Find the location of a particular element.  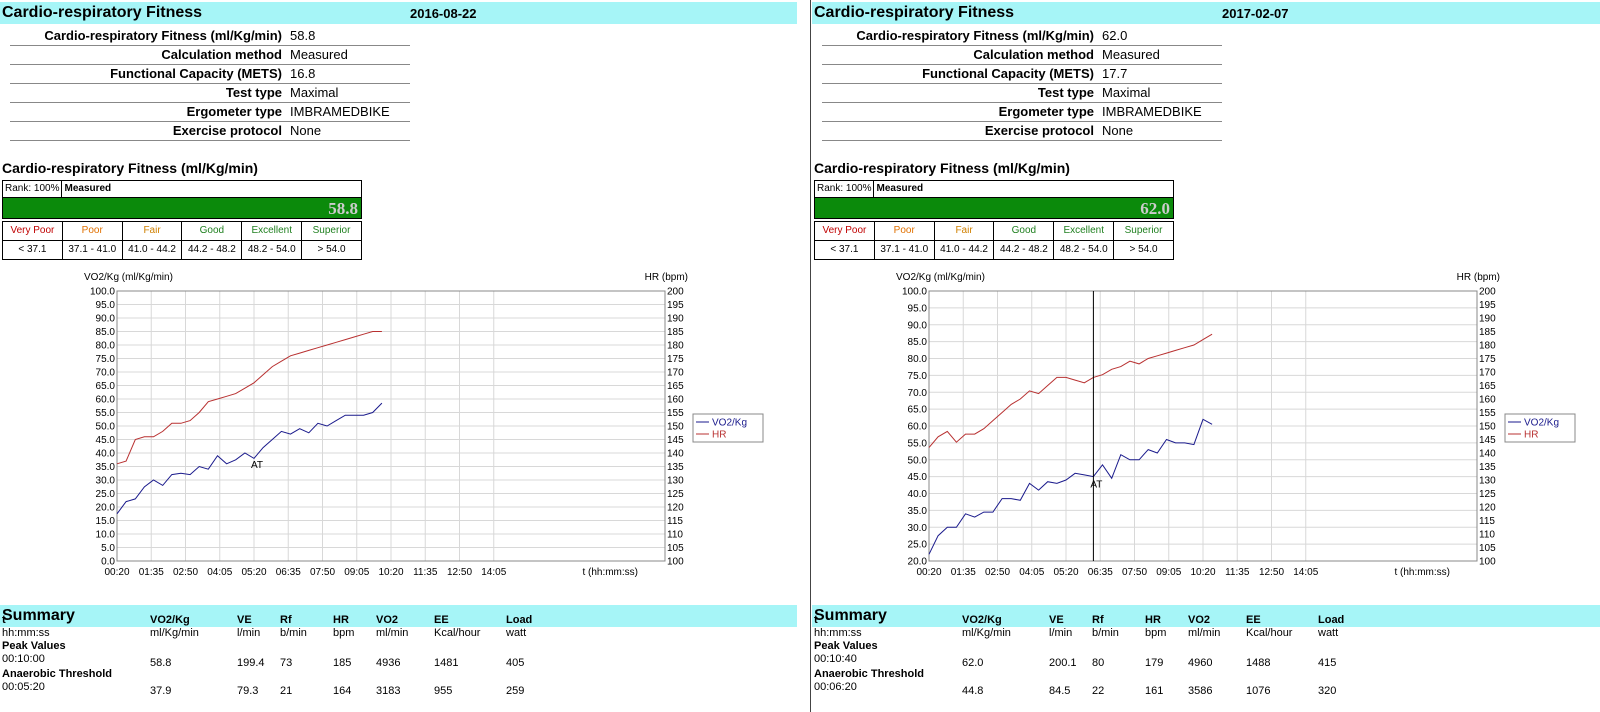

y2-tick-label: 130 is located at coordinates (675, 481).